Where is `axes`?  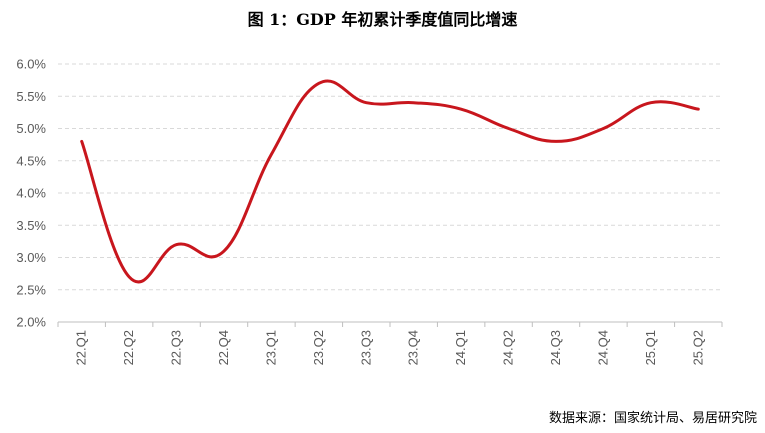
axes is located at coordinates (390, 324).